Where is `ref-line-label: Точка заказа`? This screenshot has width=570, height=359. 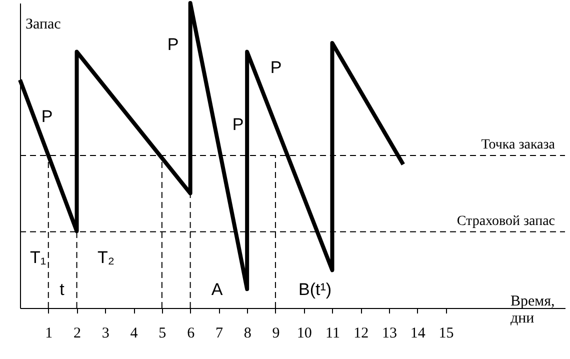 ref-line-label: Точка заказа is located at coordinates (518, 145).